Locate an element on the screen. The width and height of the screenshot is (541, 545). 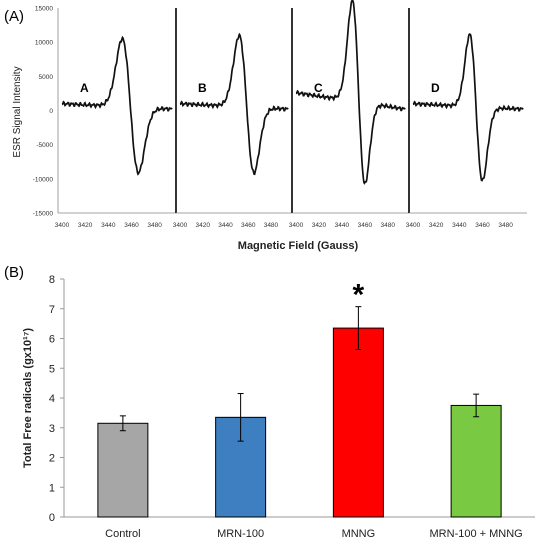
esr-y-axis-label: ESR Signal Intensity is located at coordinates (17, 111).